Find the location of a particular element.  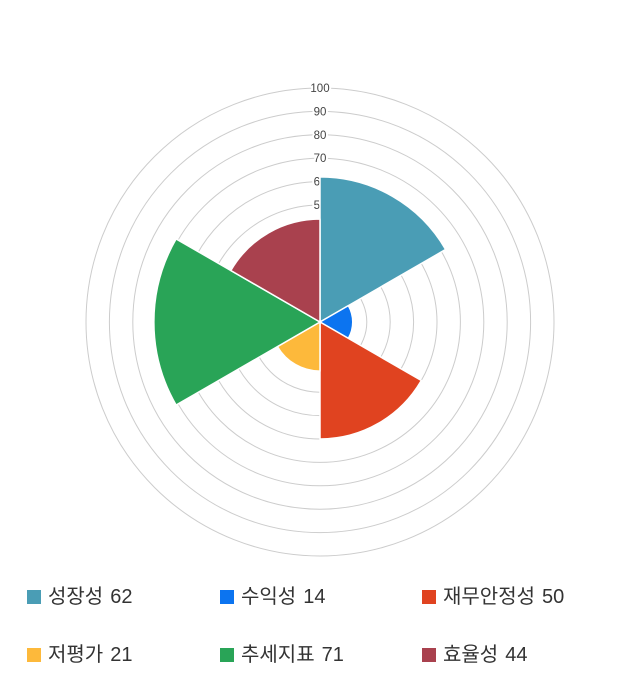

sector-5-추세지표 is located at coordinates (237, 322).